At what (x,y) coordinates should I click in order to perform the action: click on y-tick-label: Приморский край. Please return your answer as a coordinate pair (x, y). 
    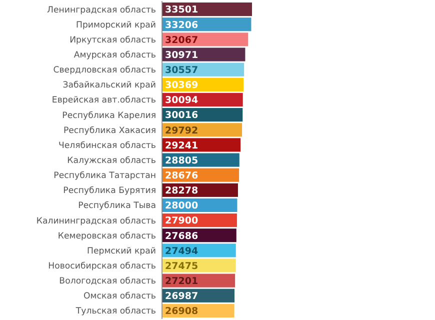
    Looking at the image, I should click on (116, 25).